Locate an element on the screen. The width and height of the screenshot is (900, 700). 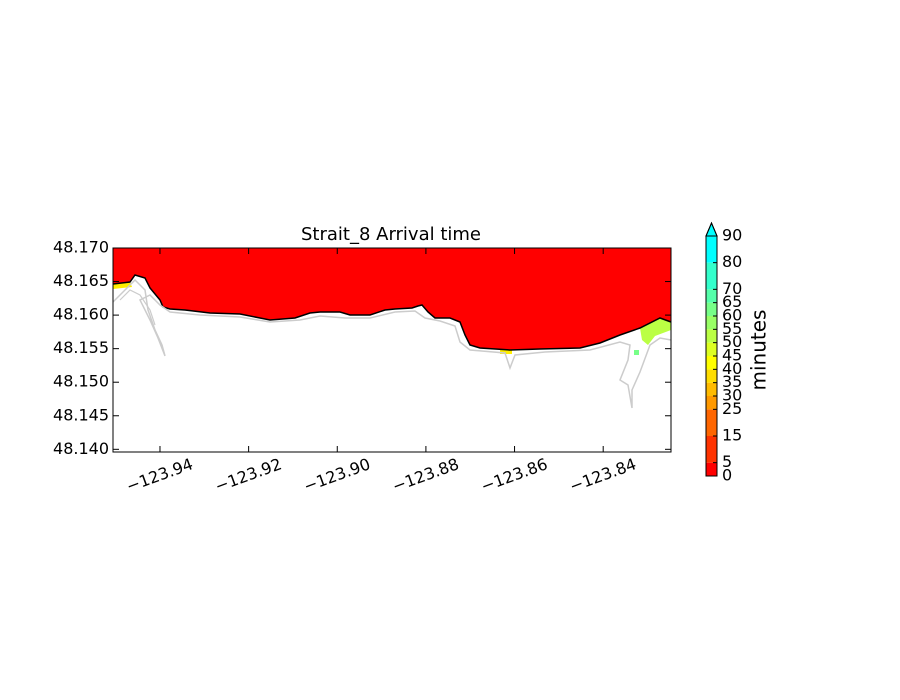
colorbar-tick-label: 0 is located at coordinates (727, 475).